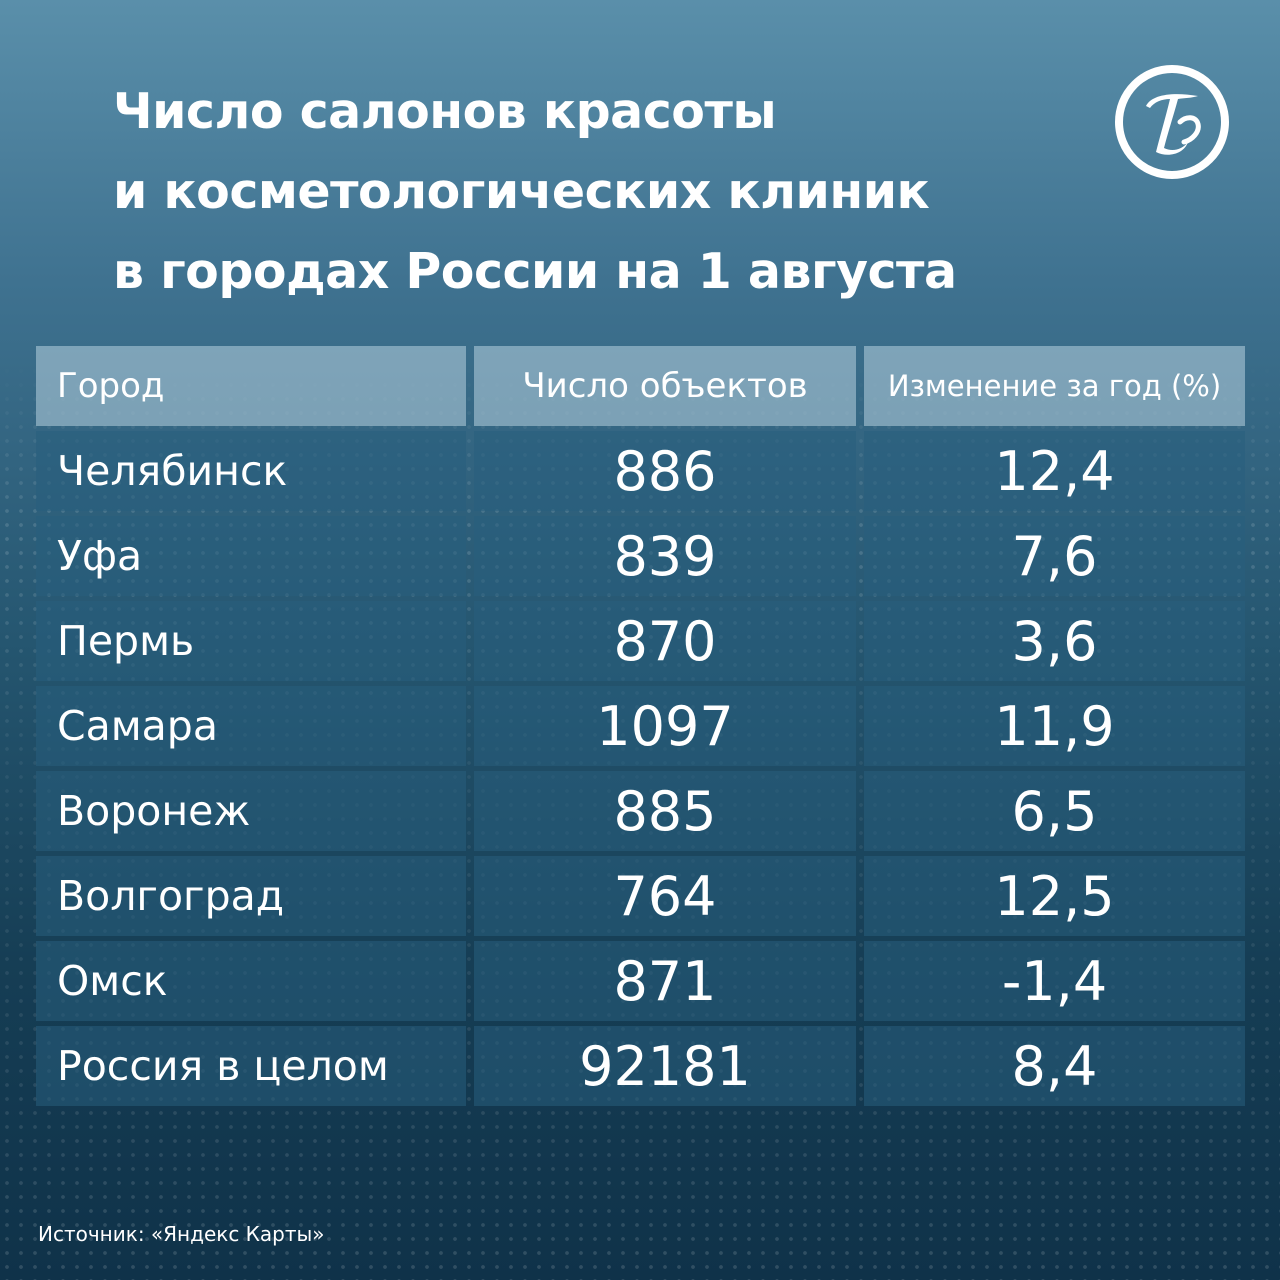 The width and height of the screenshot is (1280, 1280). Describe the element at coordinates (1054, 556) in the screenshot. I see `change-cell: 7,6` at that location.